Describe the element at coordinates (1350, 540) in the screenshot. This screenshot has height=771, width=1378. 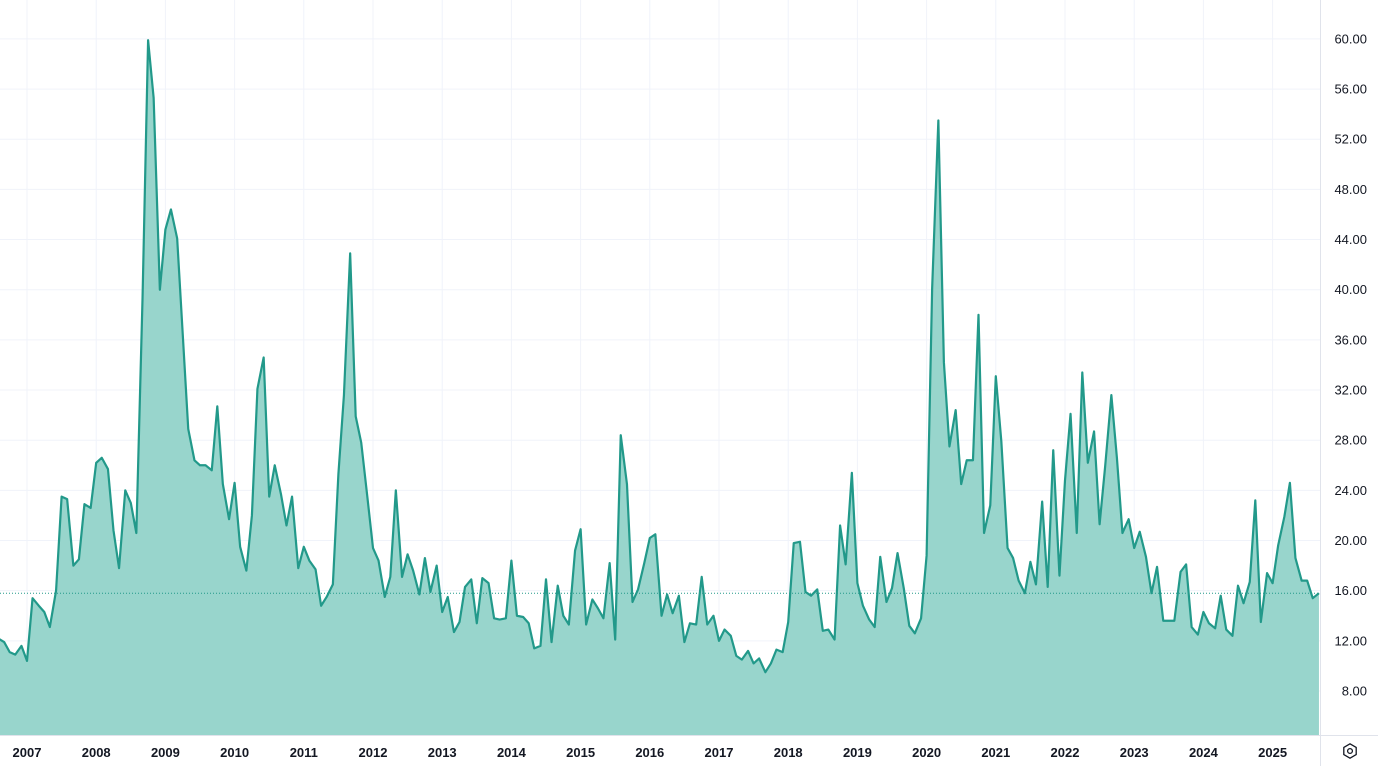
I see `y-tick-label: 20.00` at that location.